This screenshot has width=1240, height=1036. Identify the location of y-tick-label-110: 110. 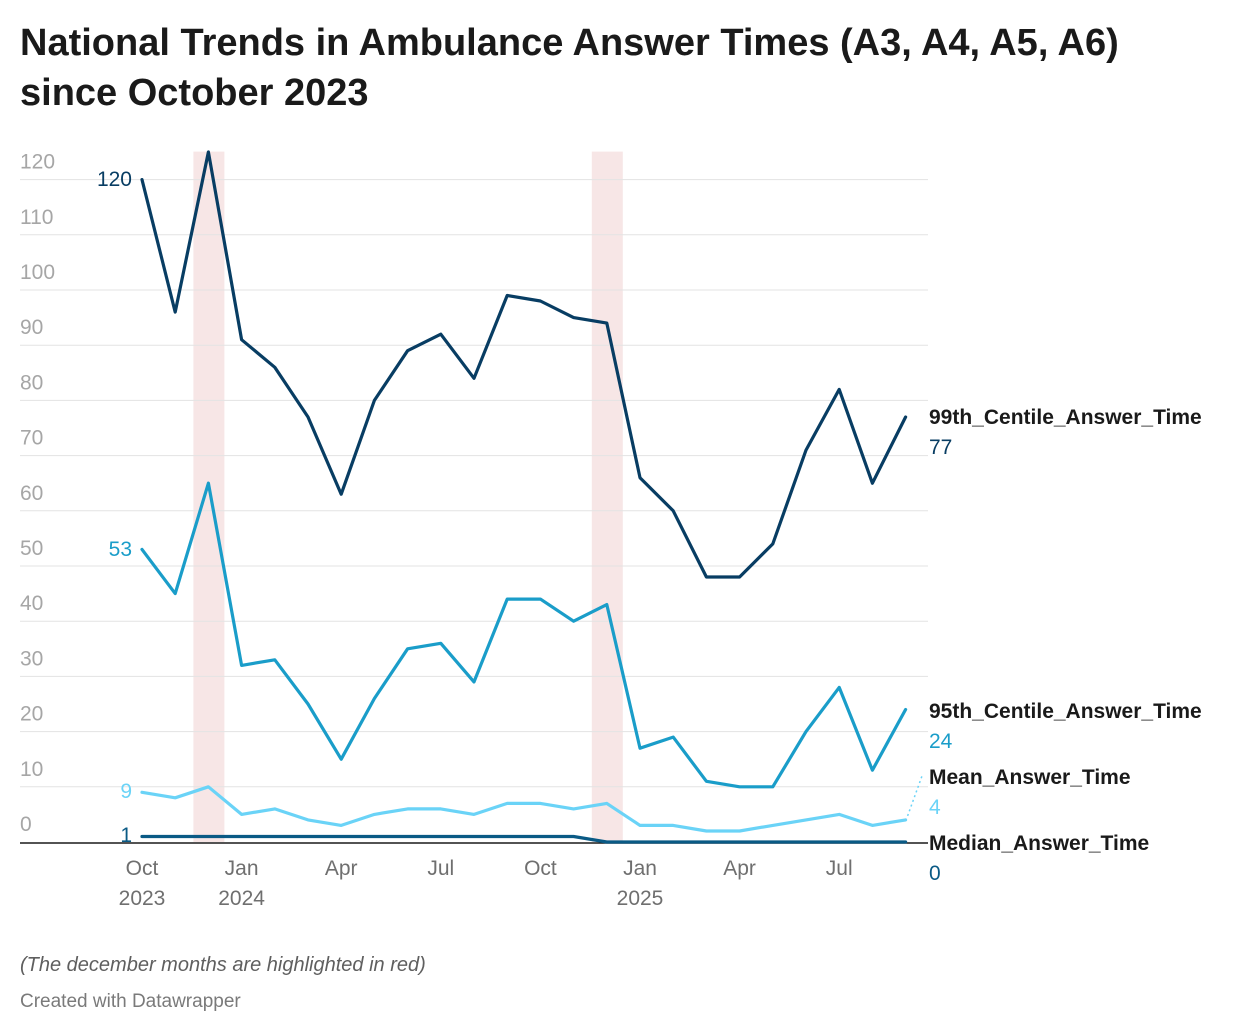
(36, 217).